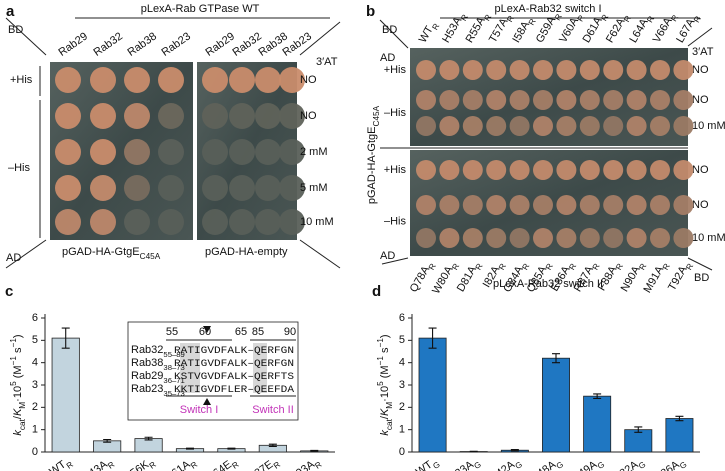  What do you see at coordinates (445, 278) in the screenshot?
I see `column-label: W80AR` at bounding box center [445, 278].